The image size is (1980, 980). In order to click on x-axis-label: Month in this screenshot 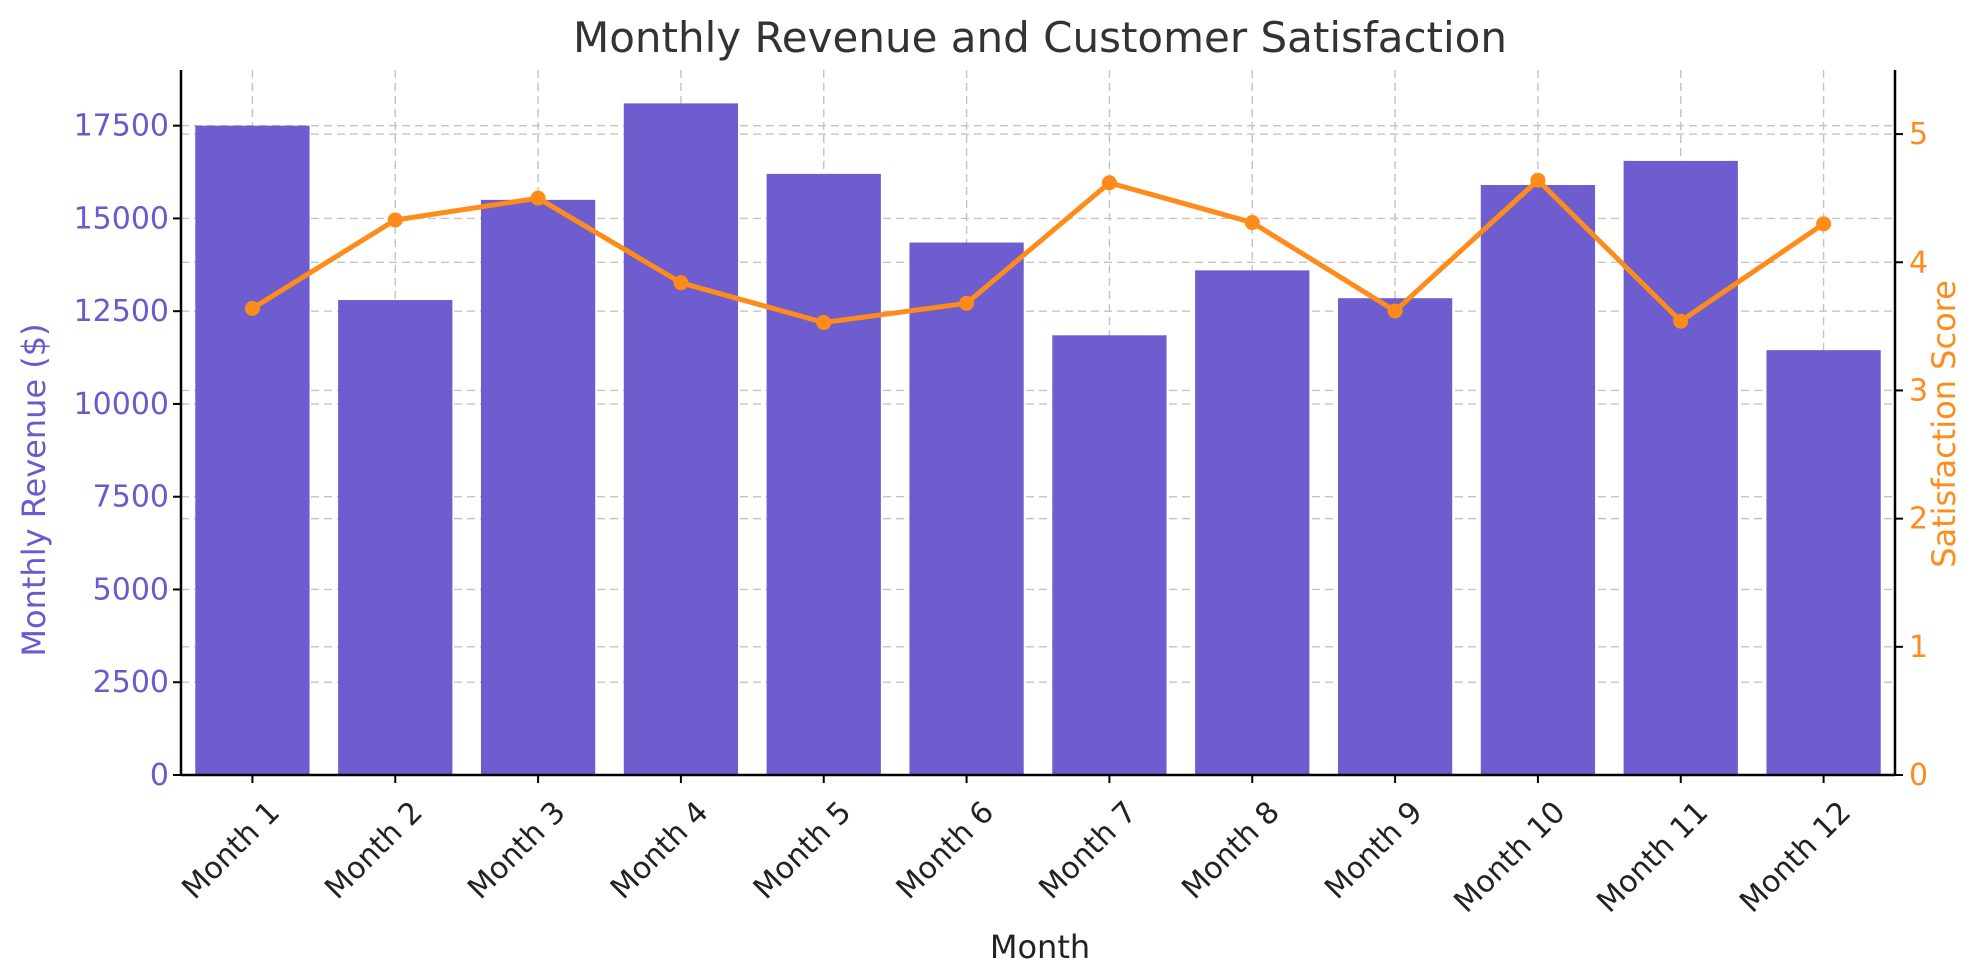, I will do `click(1040, 947)`.